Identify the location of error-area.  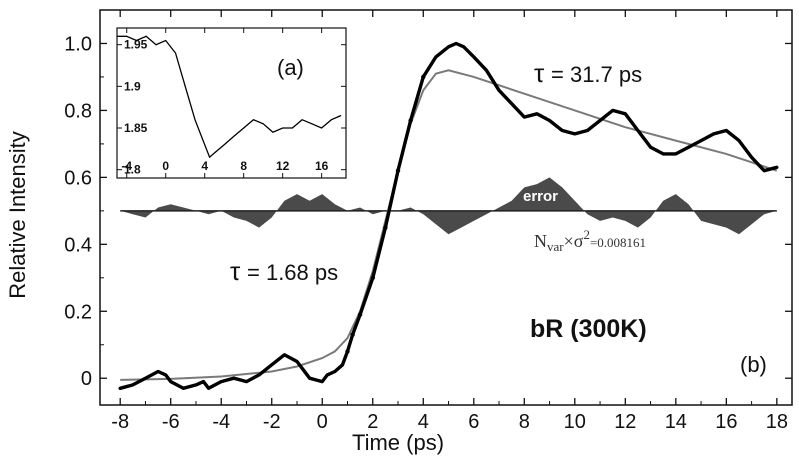
(448, 206).